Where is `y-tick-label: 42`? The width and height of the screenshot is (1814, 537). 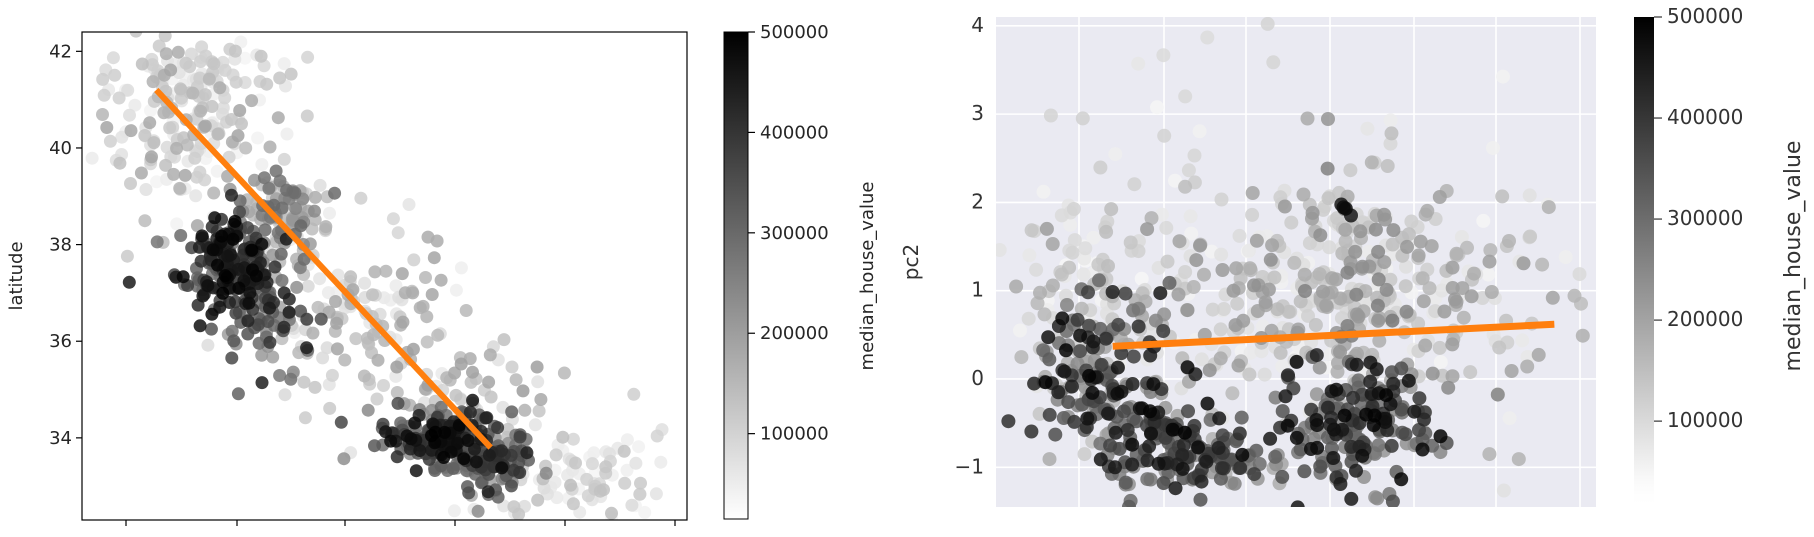
y-tick-label: 42 is located at coordinates (60, 51).